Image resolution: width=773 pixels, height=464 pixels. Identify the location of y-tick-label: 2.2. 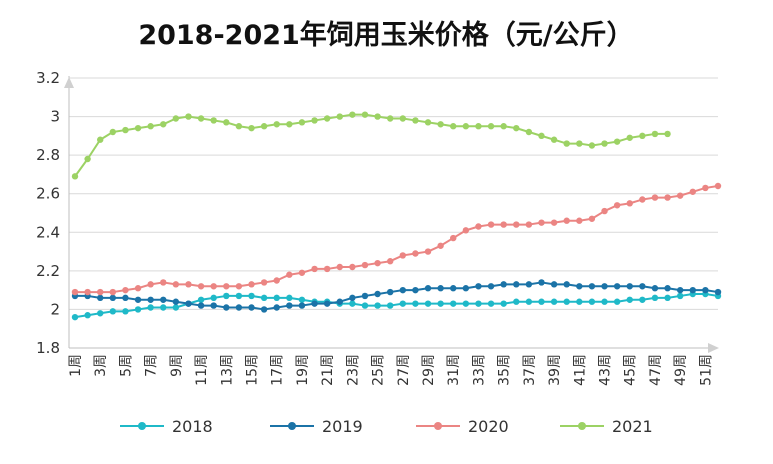
(48, 271).